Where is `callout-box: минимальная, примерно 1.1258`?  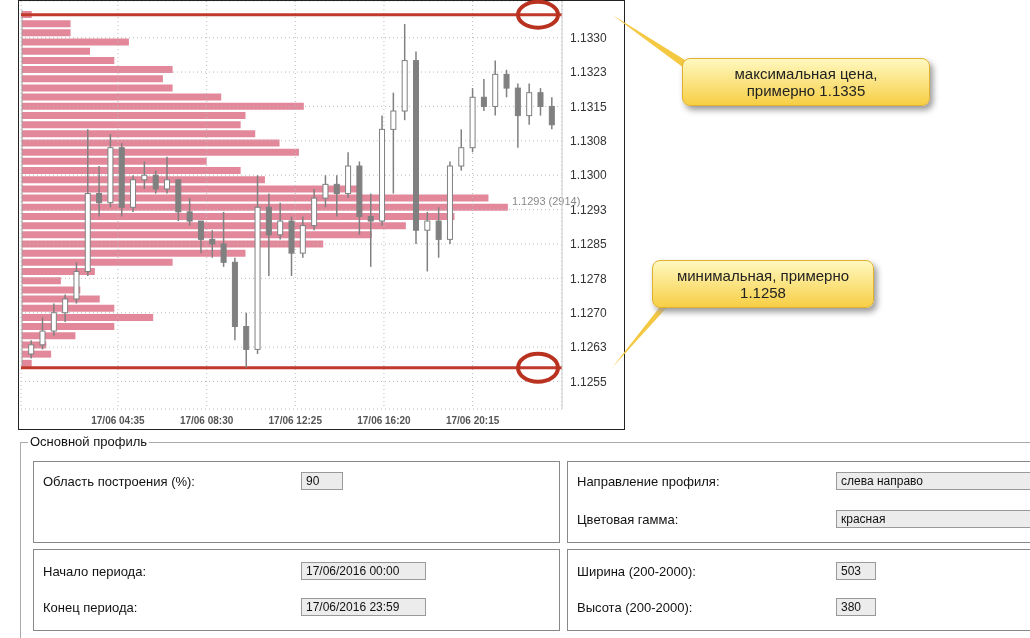 callout-box: минимальная, примерно 1.1258 is located at coordinates (763, 283).